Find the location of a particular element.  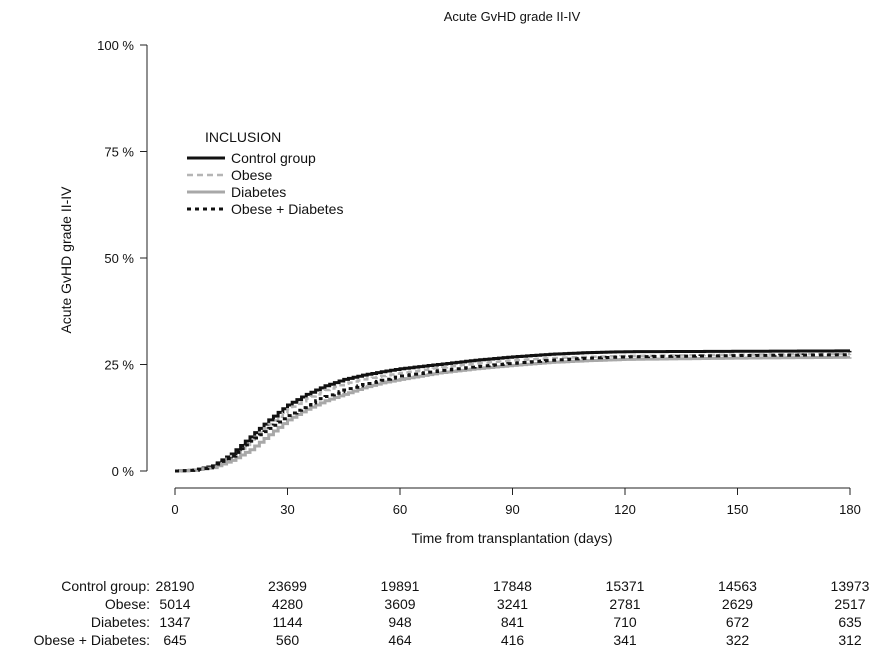

risk-count: 416 is located at coordinates (513, 640).